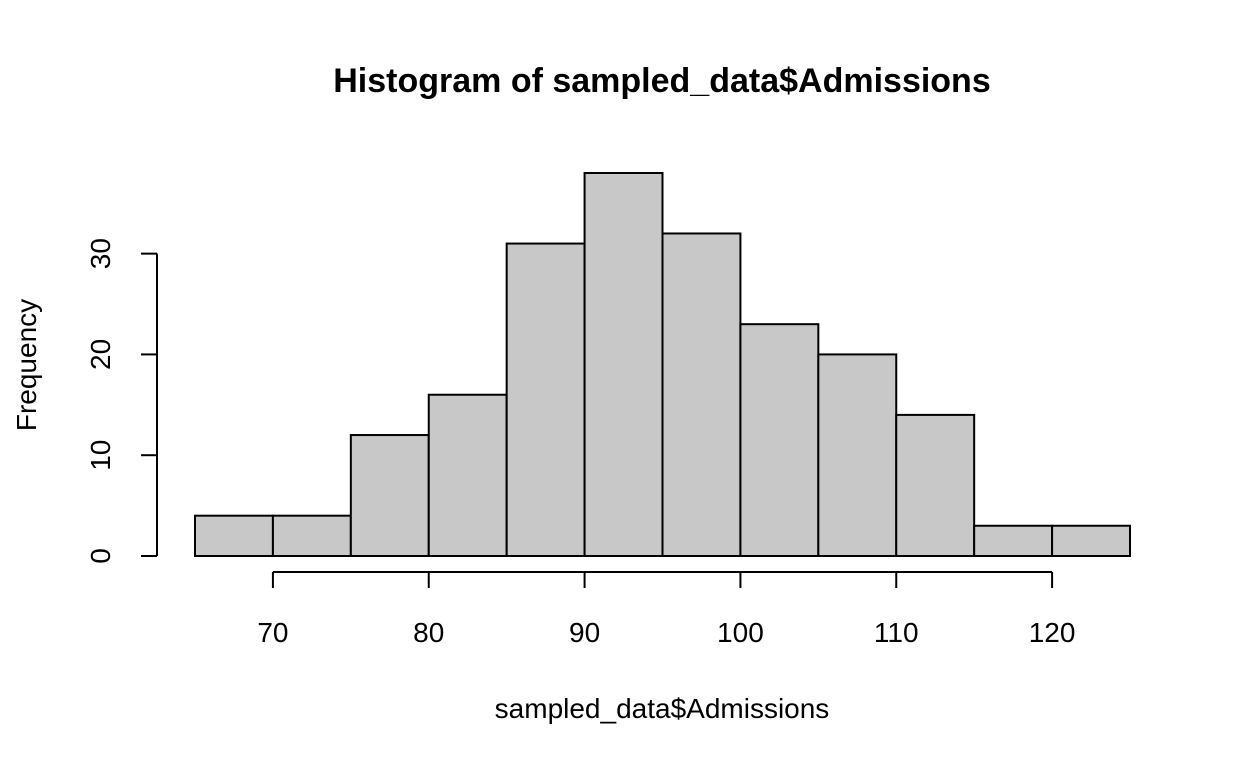  I want to click on x-axis-label: sampled_data$Admissions, so click(662, 708).